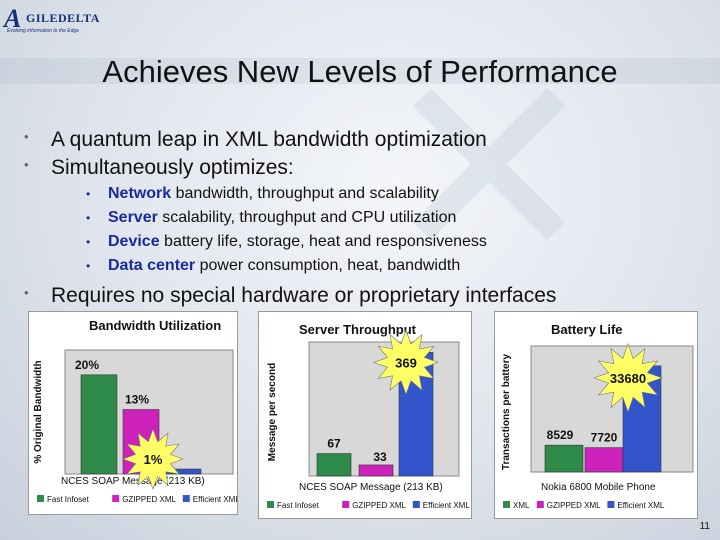 This screenshot has width=720, height=540. Describe the element at coordinates (87, 365) in the screenshot. I see `data-label: 20%` at that location.